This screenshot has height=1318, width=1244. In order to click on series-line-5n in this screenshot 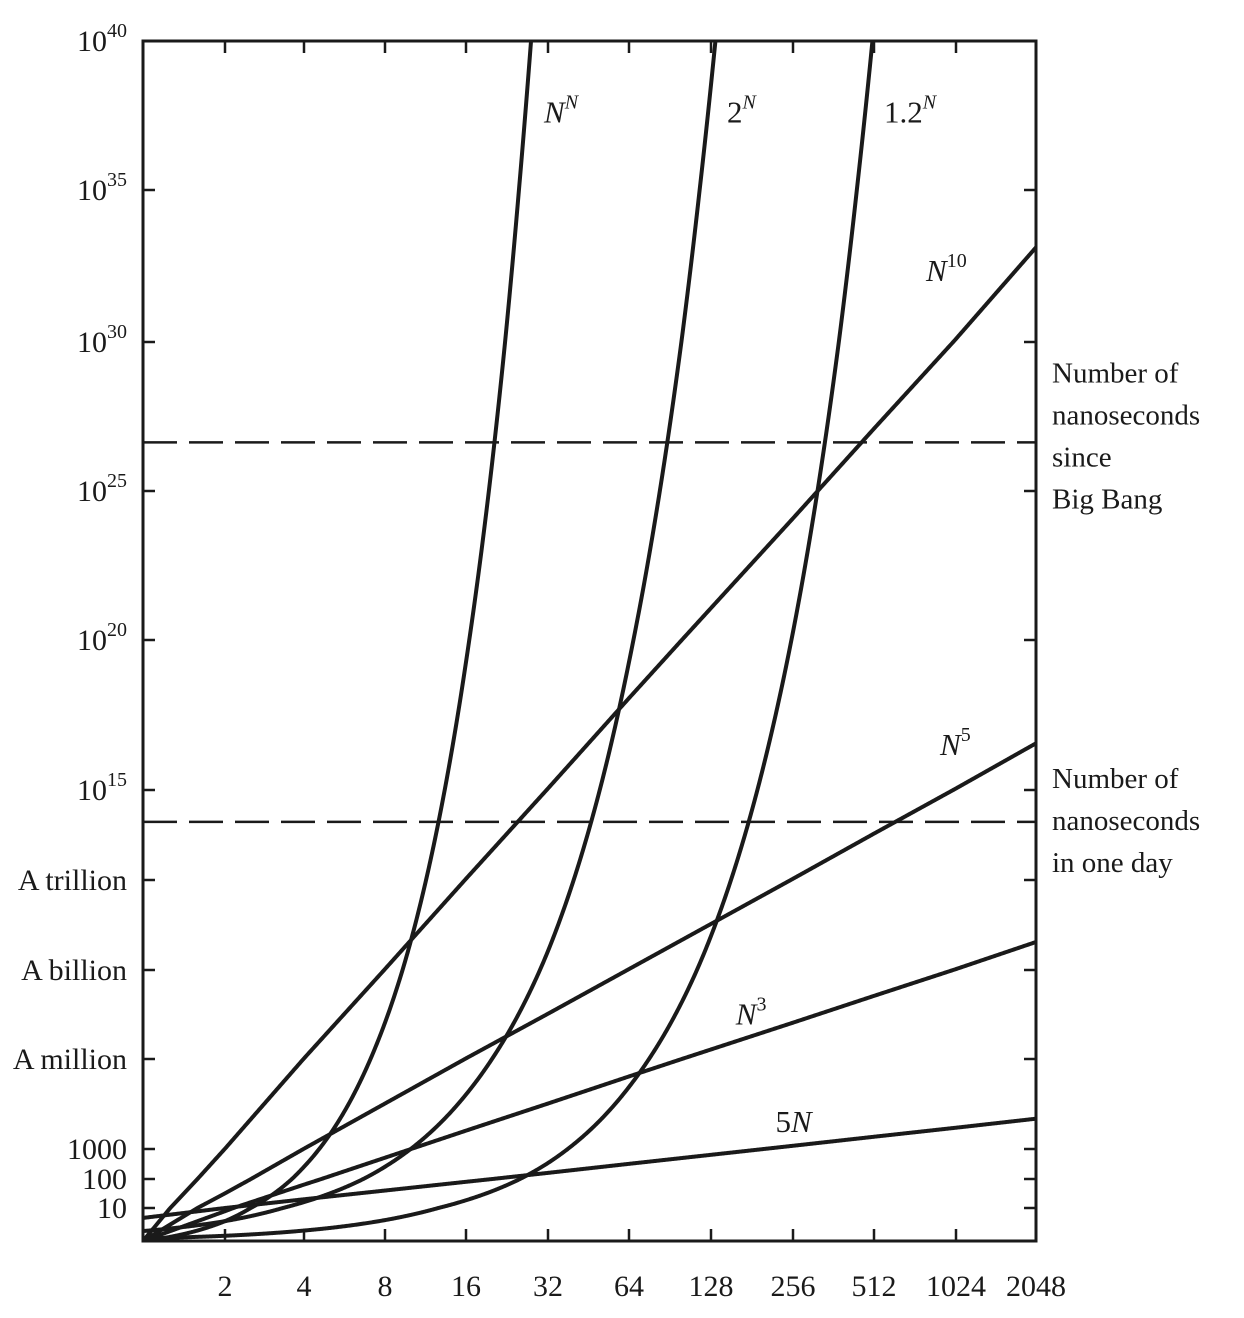, I will do `click(589, 1168)`.